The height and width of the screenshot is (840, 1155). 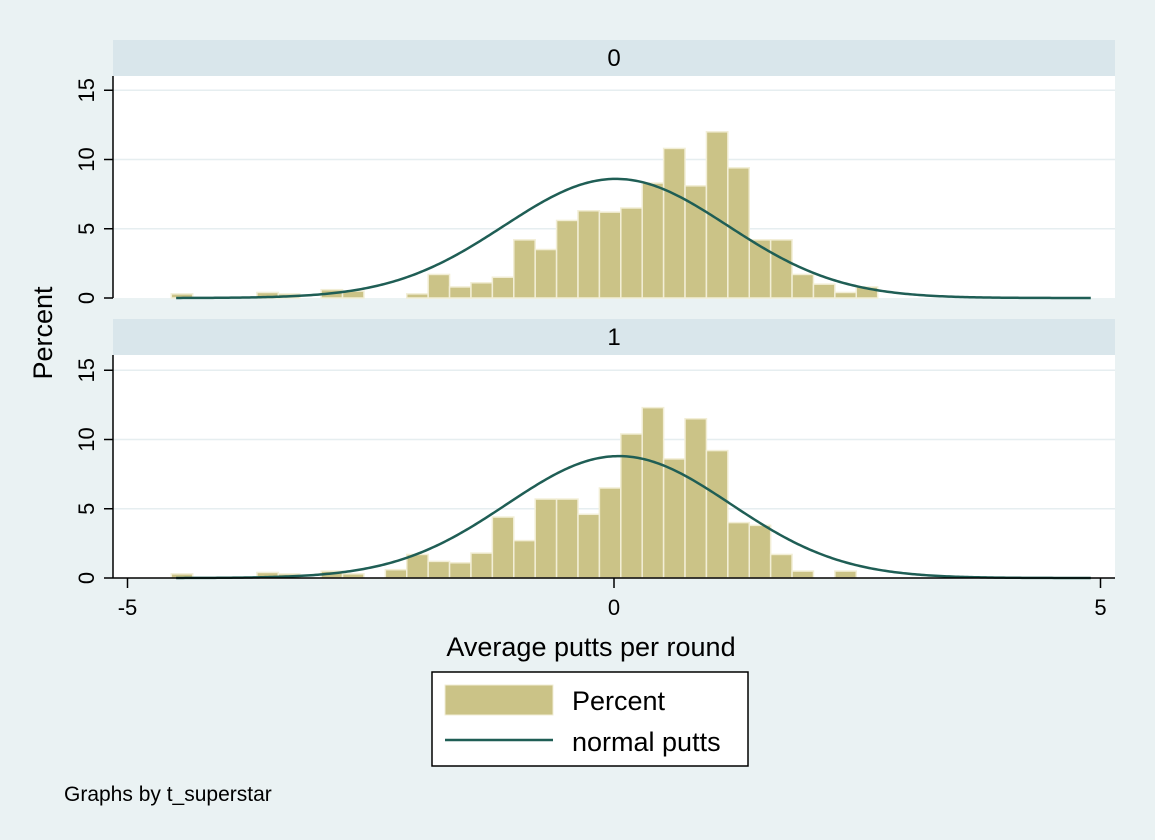 What do you see at coordinates (619, 701) in the screenshot?
I see `legend-percent-label: Percent` at bounding box center [619, 701].